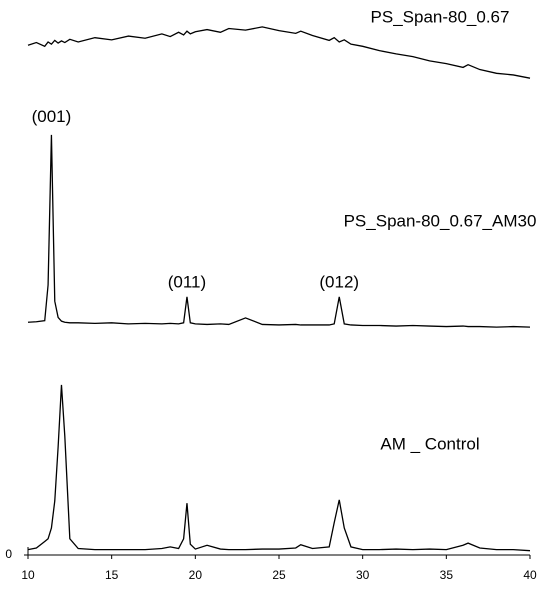  What do you see at coordinates (112, 575) in the screenshot?
I see `x-tick-label: 15` at bounding box center [112, 575].